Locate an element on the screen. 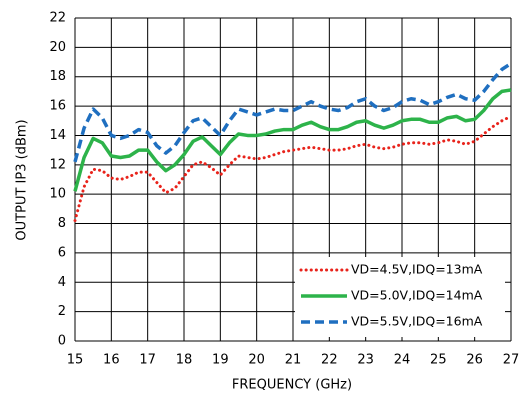  x-tick-label: 25 is located at coordinates (438, 360).